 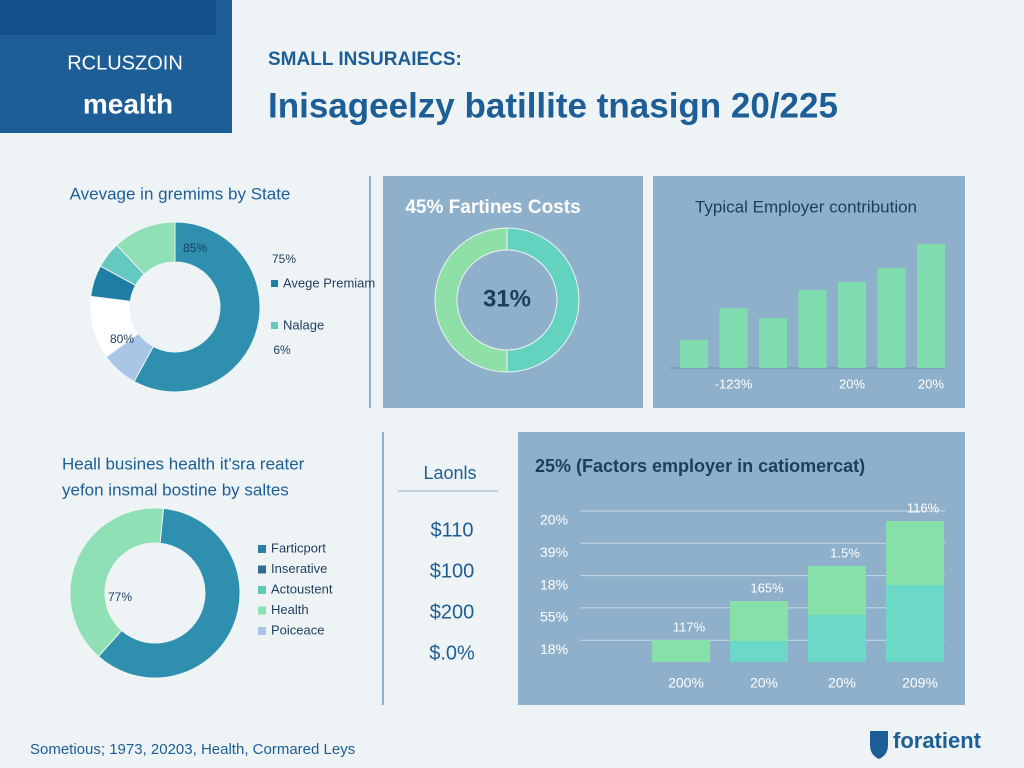 What do you see at coordinates (686, 683) in the screenshot?
I see `x-label: 200%` at bounding box center [686, 683].